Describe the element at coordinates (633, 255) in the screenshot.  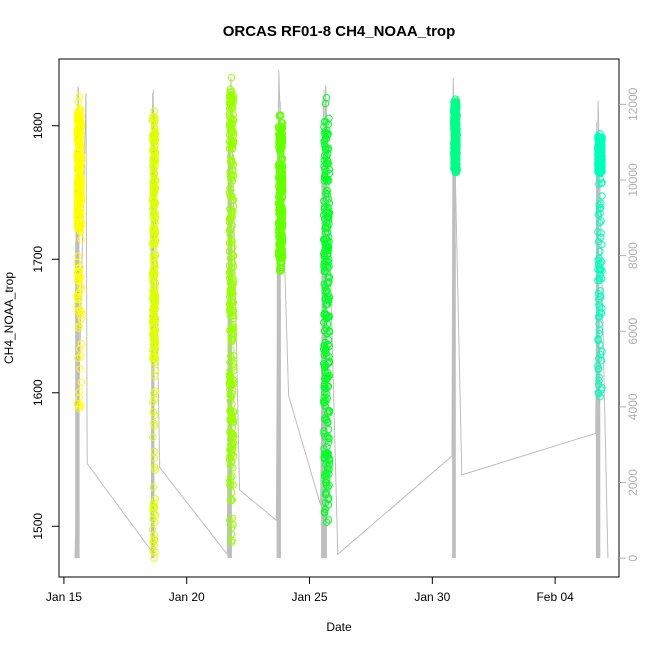
I see `y2-tick-label: 8000` at that location.